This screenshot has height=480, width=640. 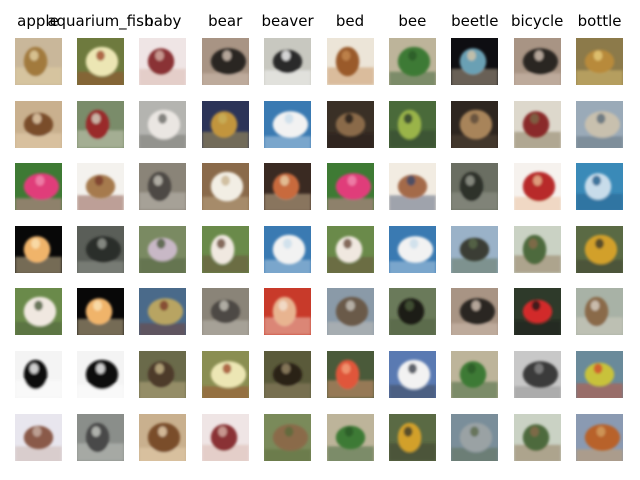 What do you see at coordinates (475, 21) in the screenshot?
I see `column-label: beetle` at bounding box center [475, 21].